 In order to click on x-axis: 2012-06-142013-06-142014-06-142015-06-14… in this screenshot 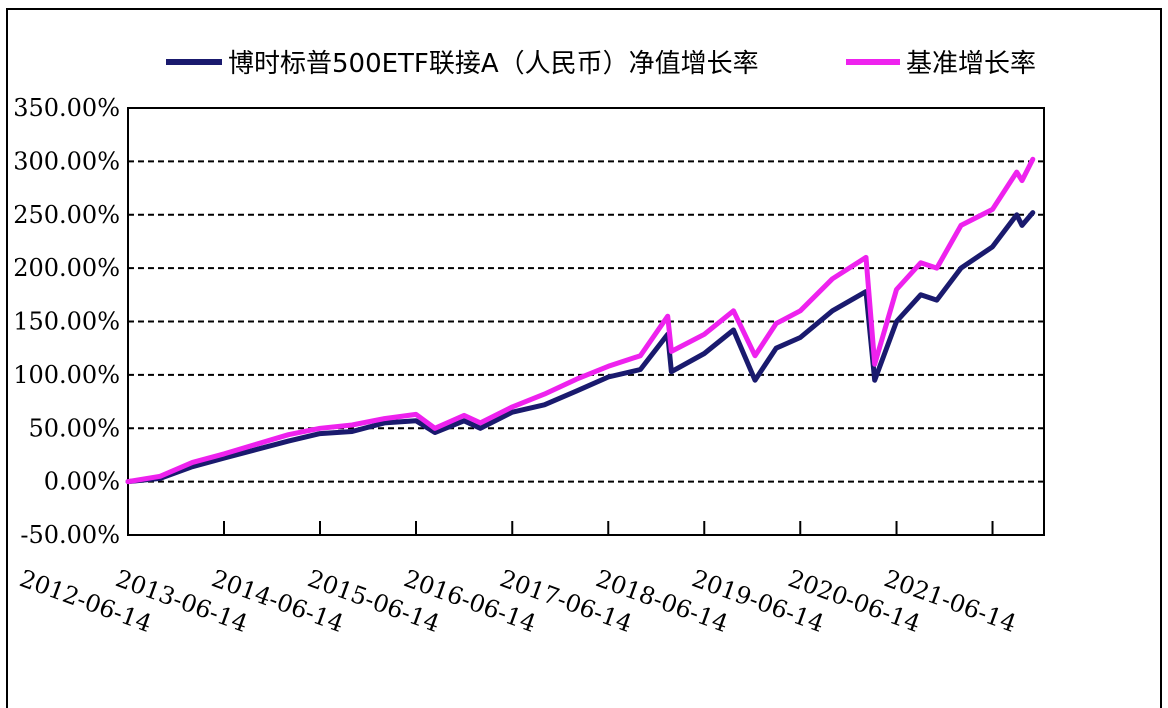, I will do `click(518, 579)`.